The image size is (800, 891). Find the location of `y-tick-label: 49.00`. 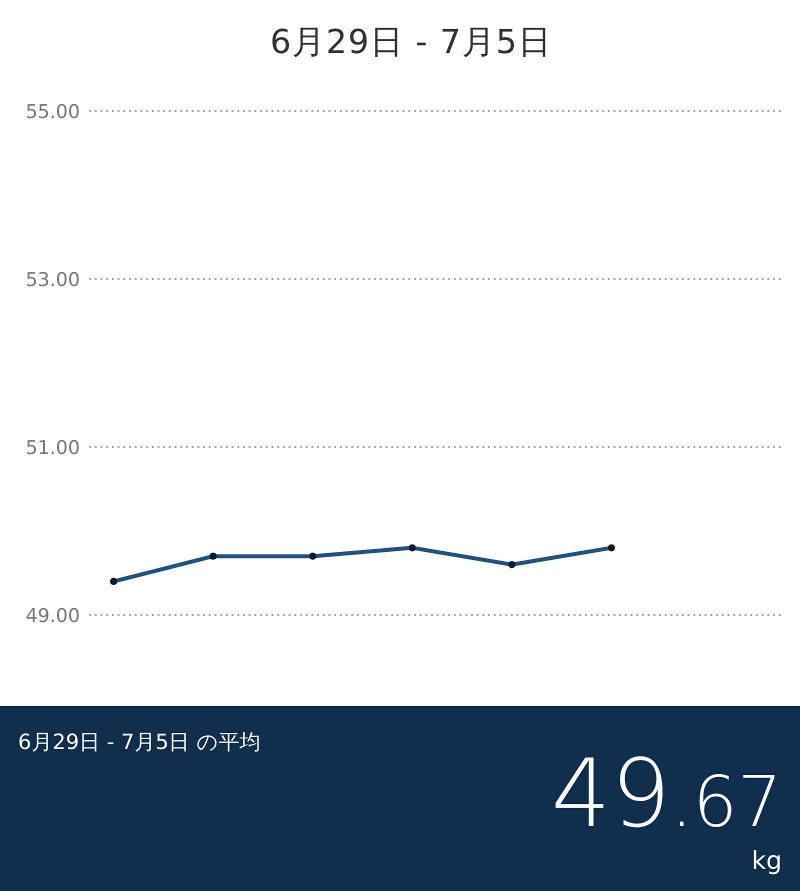

y-tick-label: 49.00 is located at coordinates (53, 616).